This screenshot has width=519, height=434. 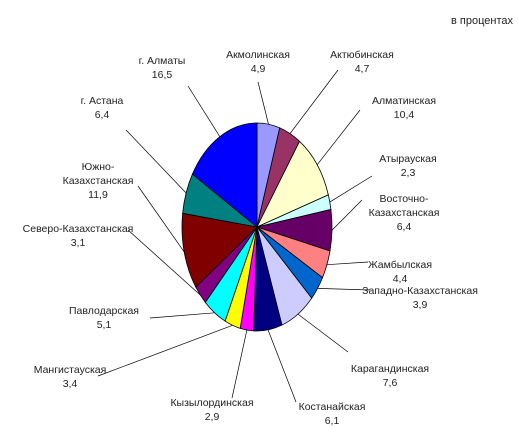 What do you see at coordinates (102, 108) in the screenshot?
I see `slice-label: г. Астана 6,4` at bounding box center [102, 108].